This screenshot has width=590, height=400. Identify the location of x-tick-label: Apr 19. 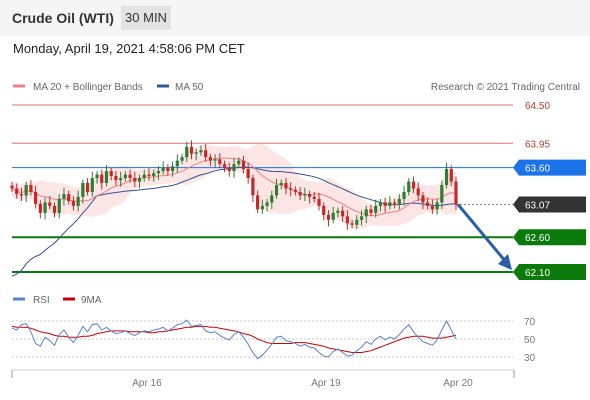
(326, 383).